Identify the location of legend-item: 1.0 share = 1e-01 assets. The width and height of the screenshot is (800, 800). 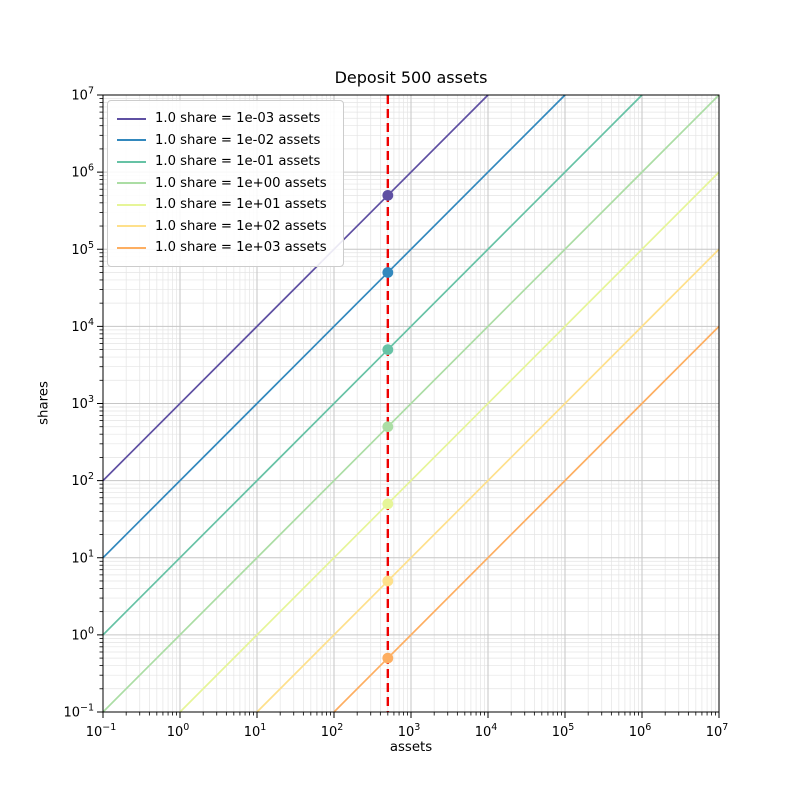
(225, 162).